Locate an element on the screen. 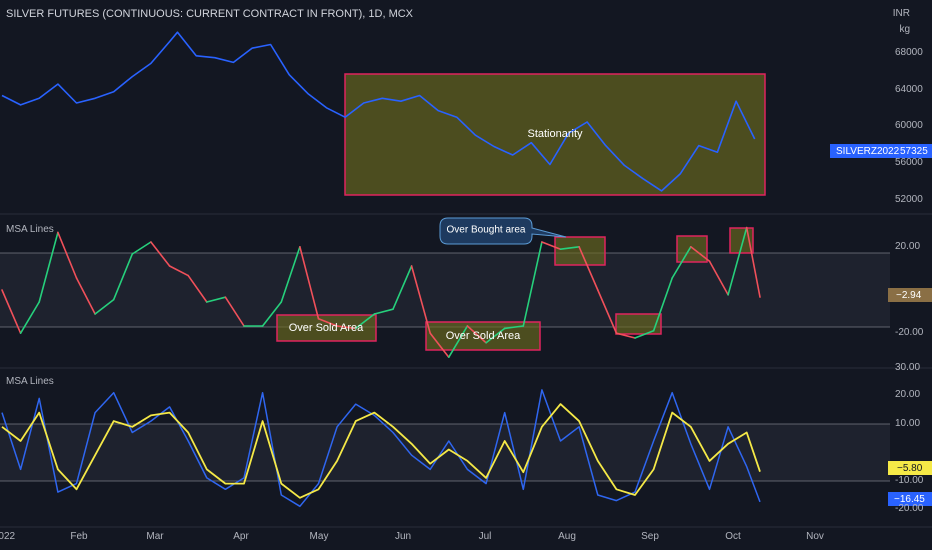  month-tick: Apr is located at coordinates (241, 536).